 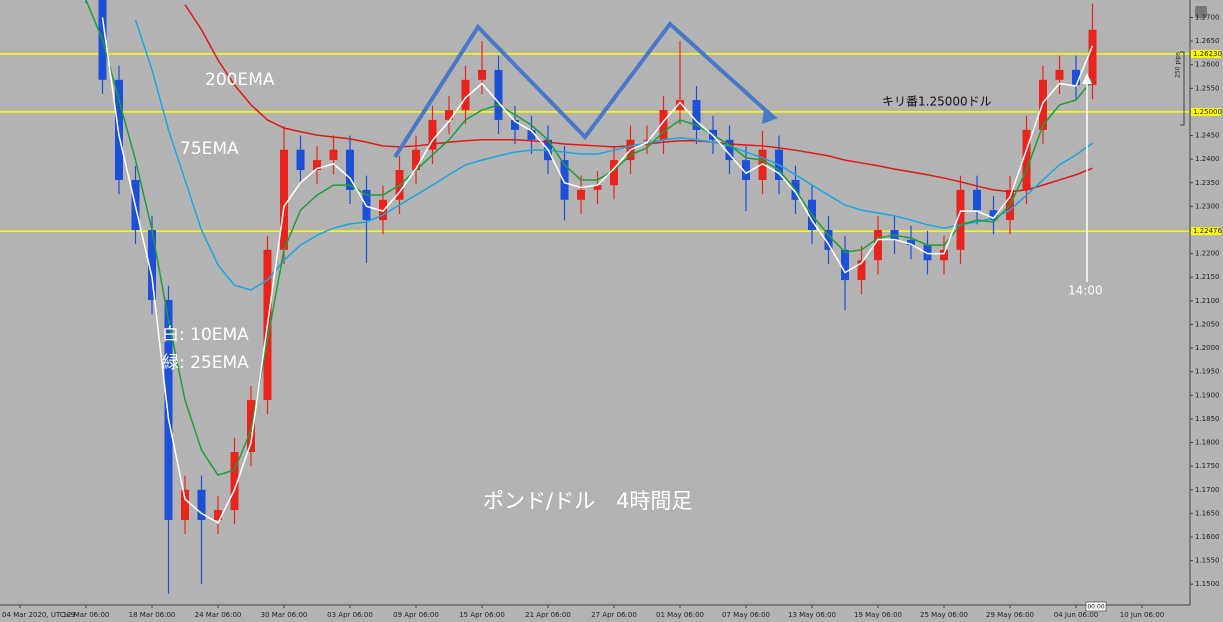 What do you see at coordinates (38, 615) in the screenshot?
I see `x-tick-label: 04 Mar 2020, UTC+9` at bounding box center [38, 615].